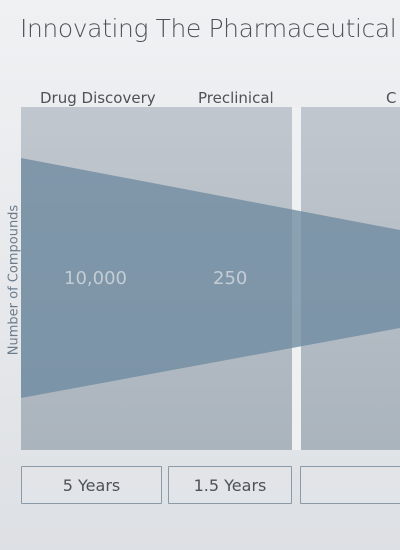 Image resolution: width=400 pixels, height=550 pixels. Describe the element at coordinates (98, 98) in the screenshot. I see `stage-label-drug-discovery: Drug Discovery` at that location.